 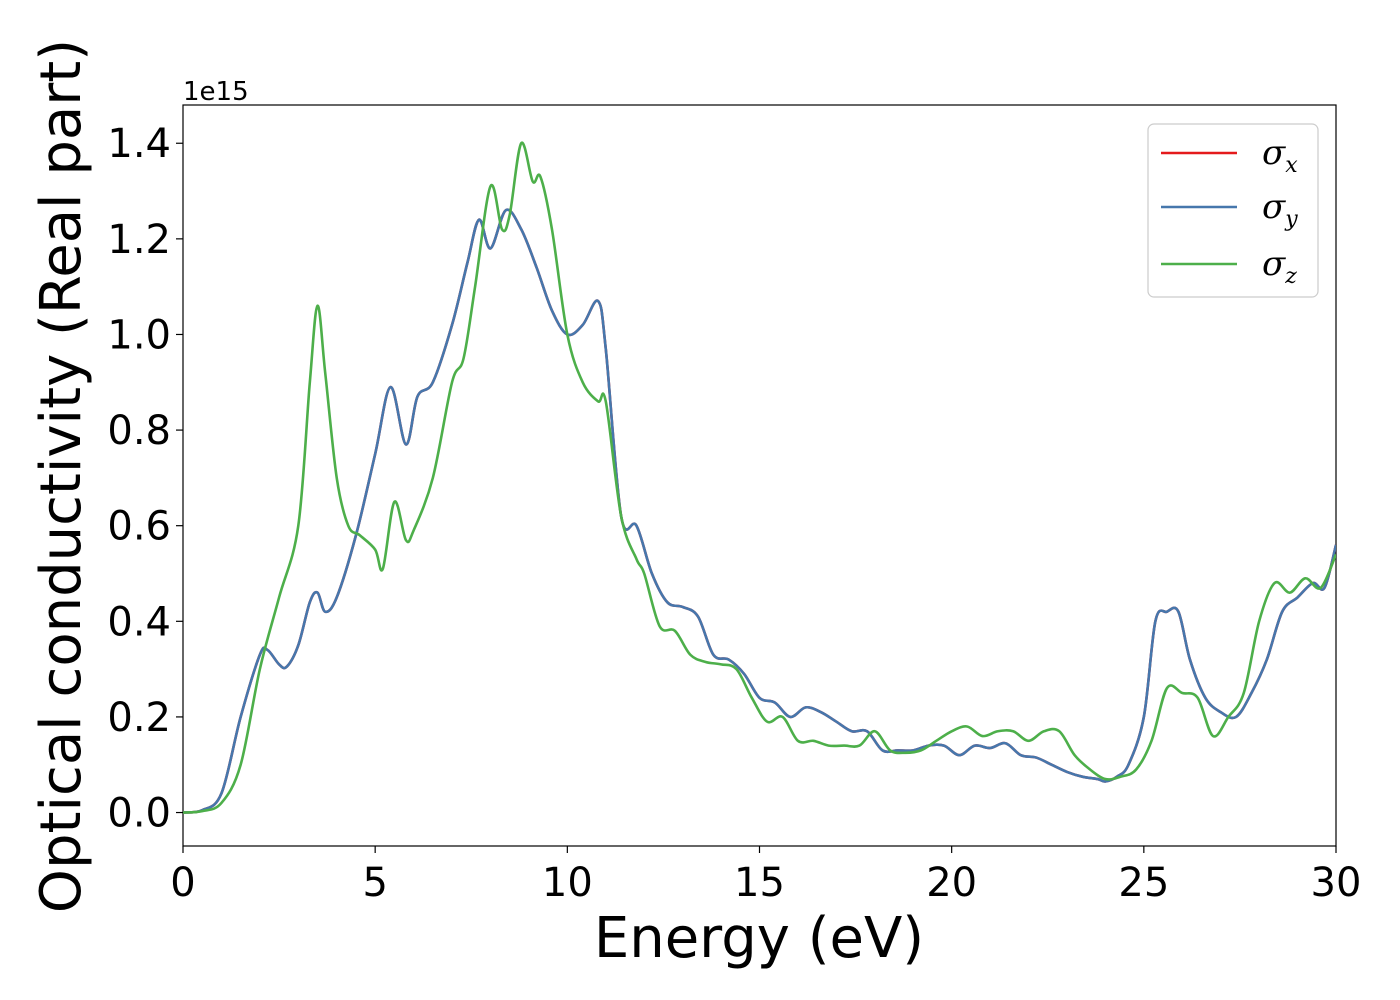 I want to click on x-tick-label: 10, so click(x=567, y=883).